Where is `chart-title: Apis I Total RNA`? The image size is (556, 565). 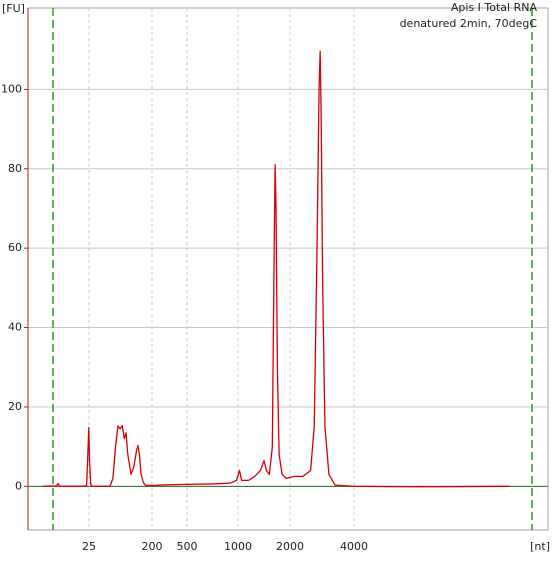 chart-title: Apis I Total RNA is located at coordinates (494, 7).